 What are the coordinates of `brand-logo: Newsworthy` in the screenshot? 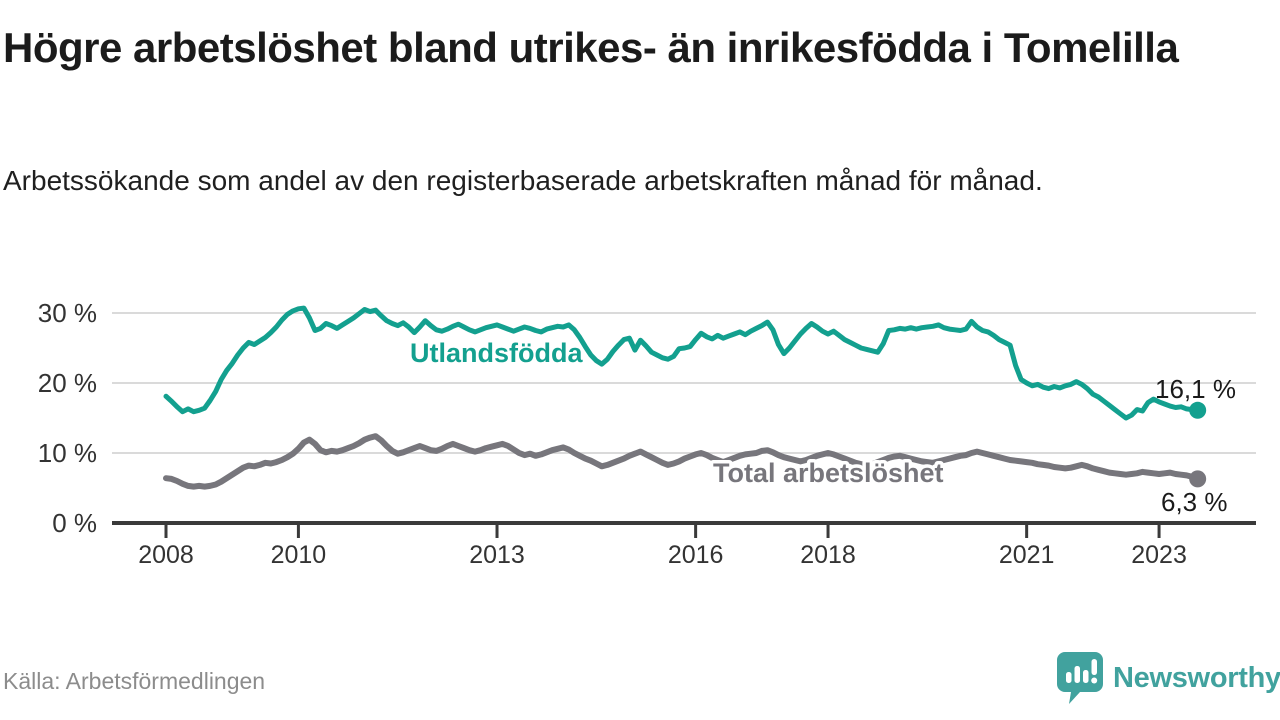 It's located at (1168, 678).